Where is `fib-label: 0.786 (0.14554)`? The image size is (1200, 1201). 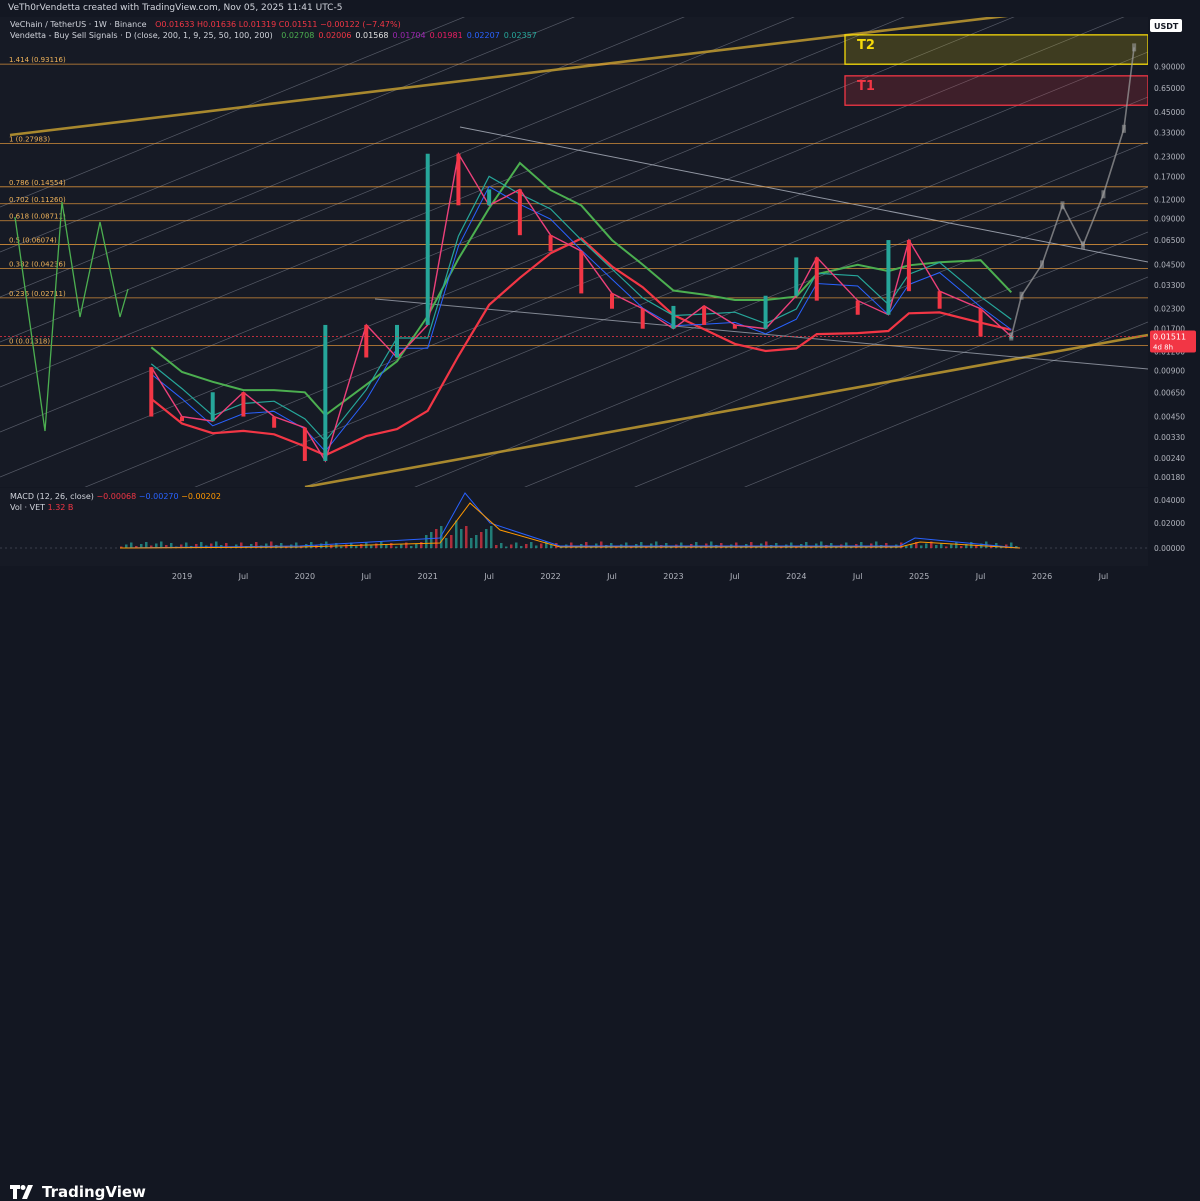
fib-label: 0.786 (0.14554) is located at coordinates (37, 183).